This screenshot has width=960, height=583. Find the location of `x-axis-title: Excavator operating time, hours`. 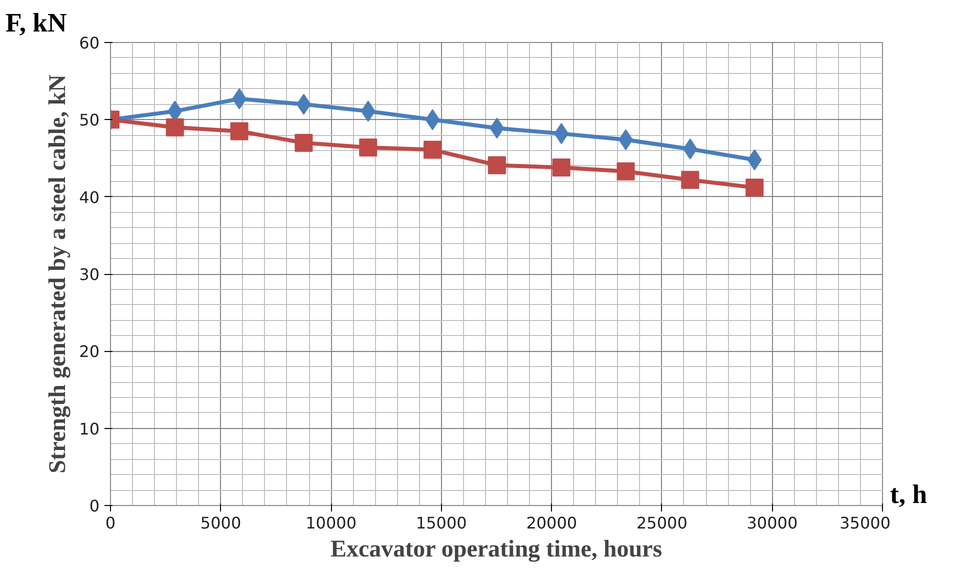

x-axis-title: Excavator operating time, hours is located at coordinates (496, 549).